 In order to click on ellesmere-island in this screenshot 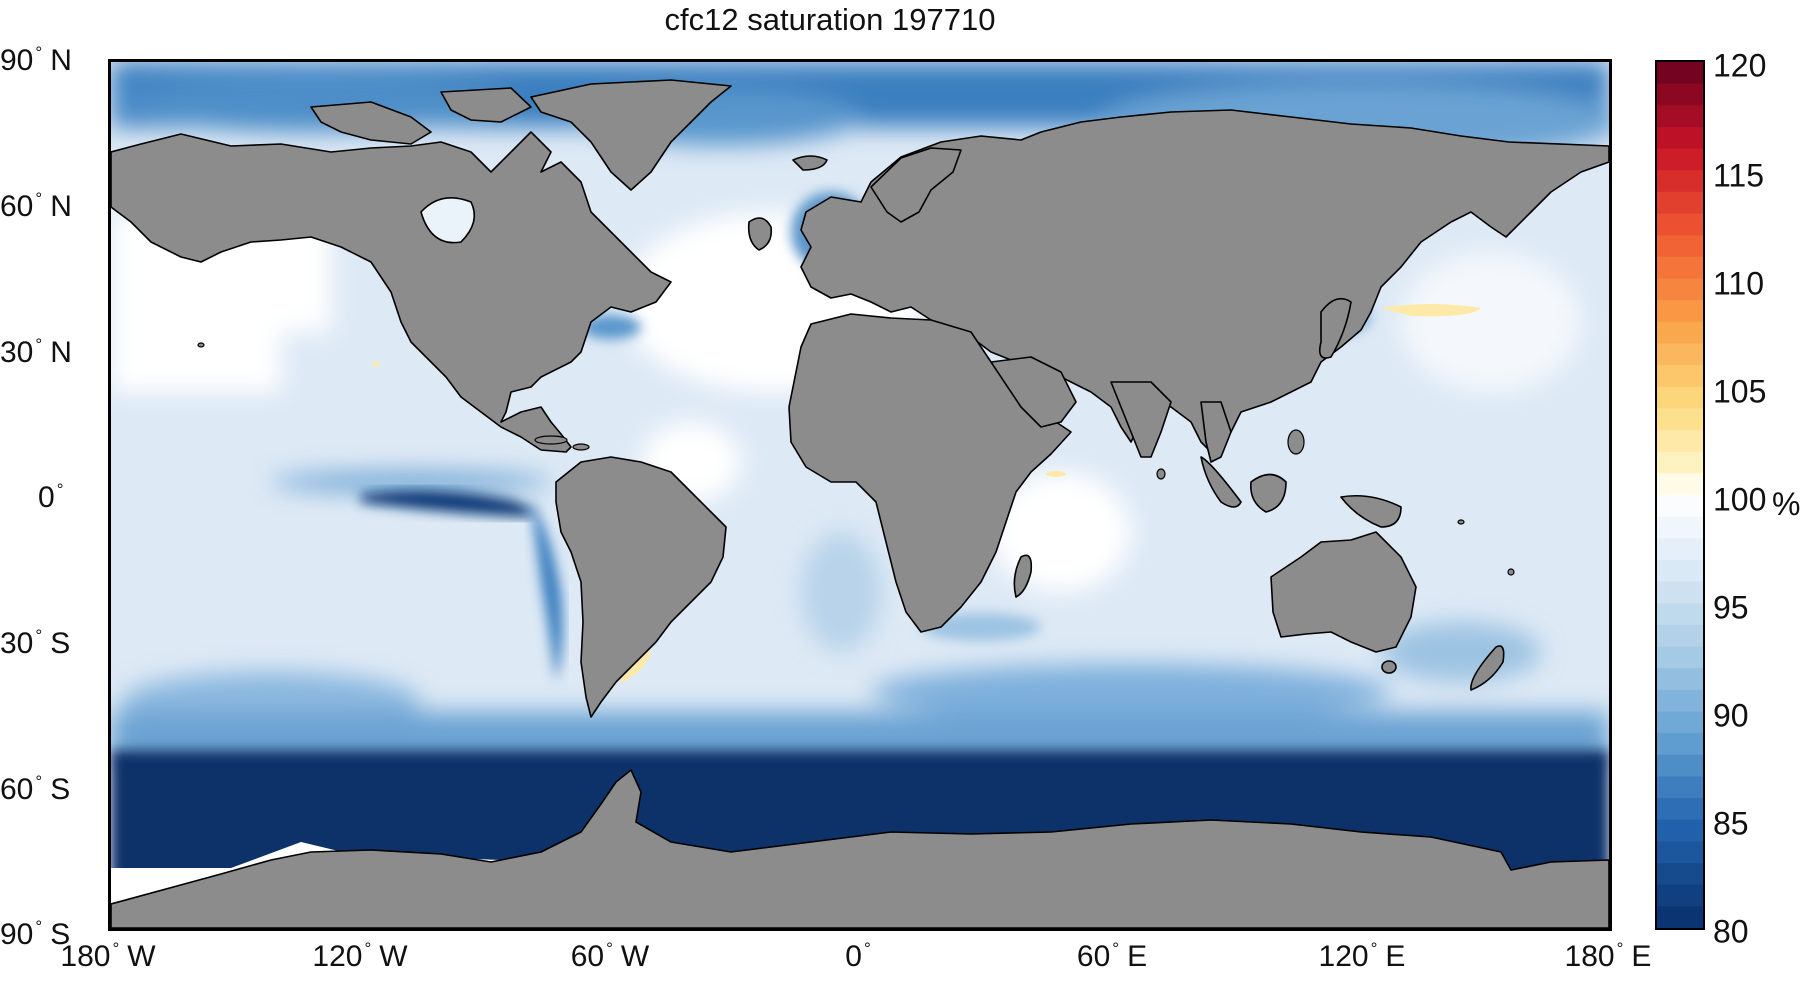, I will do `click(486, 105)`.